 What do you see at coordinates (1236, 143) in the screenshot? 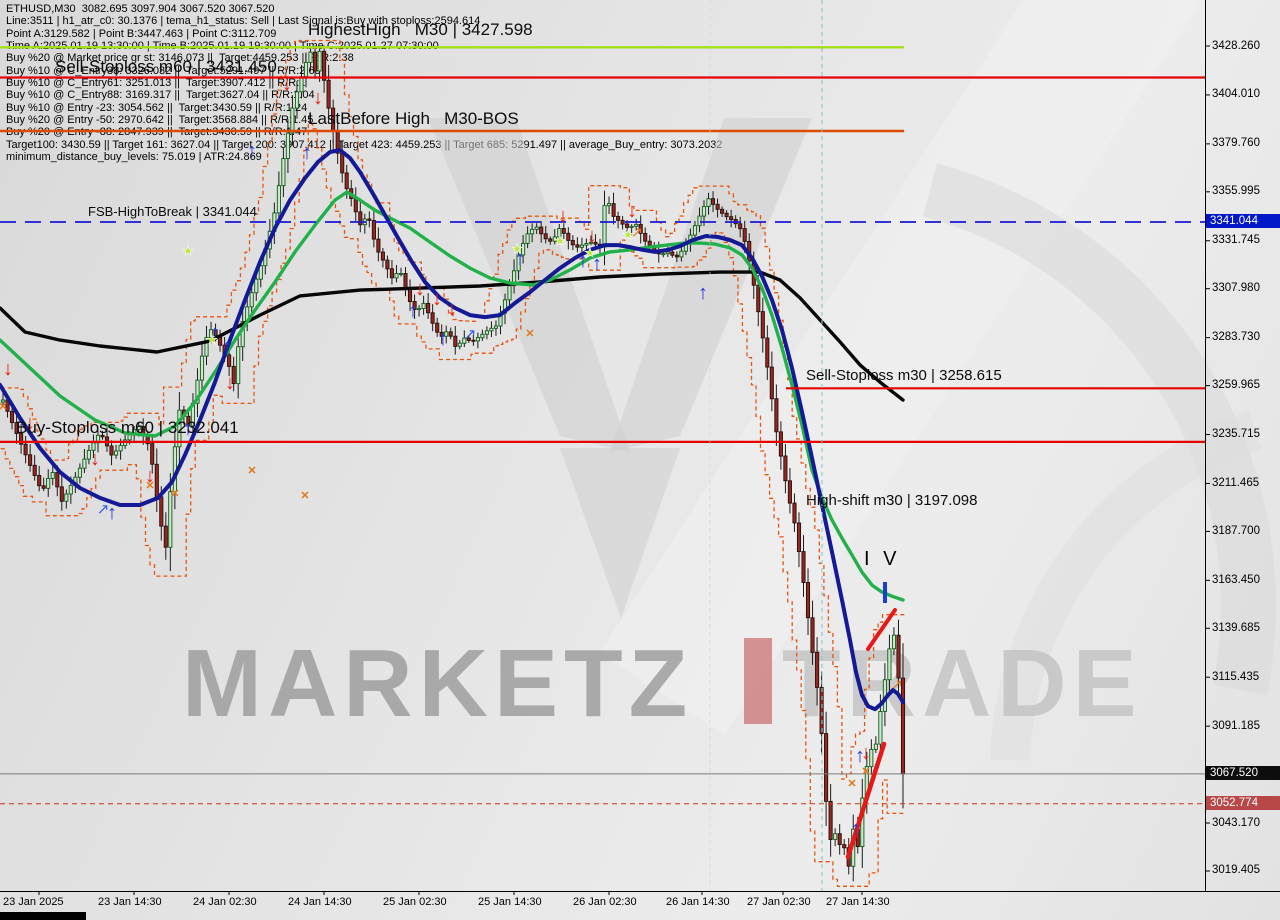
I see `price-tick-label: 3379.760` at bounding box center [1236, 143].